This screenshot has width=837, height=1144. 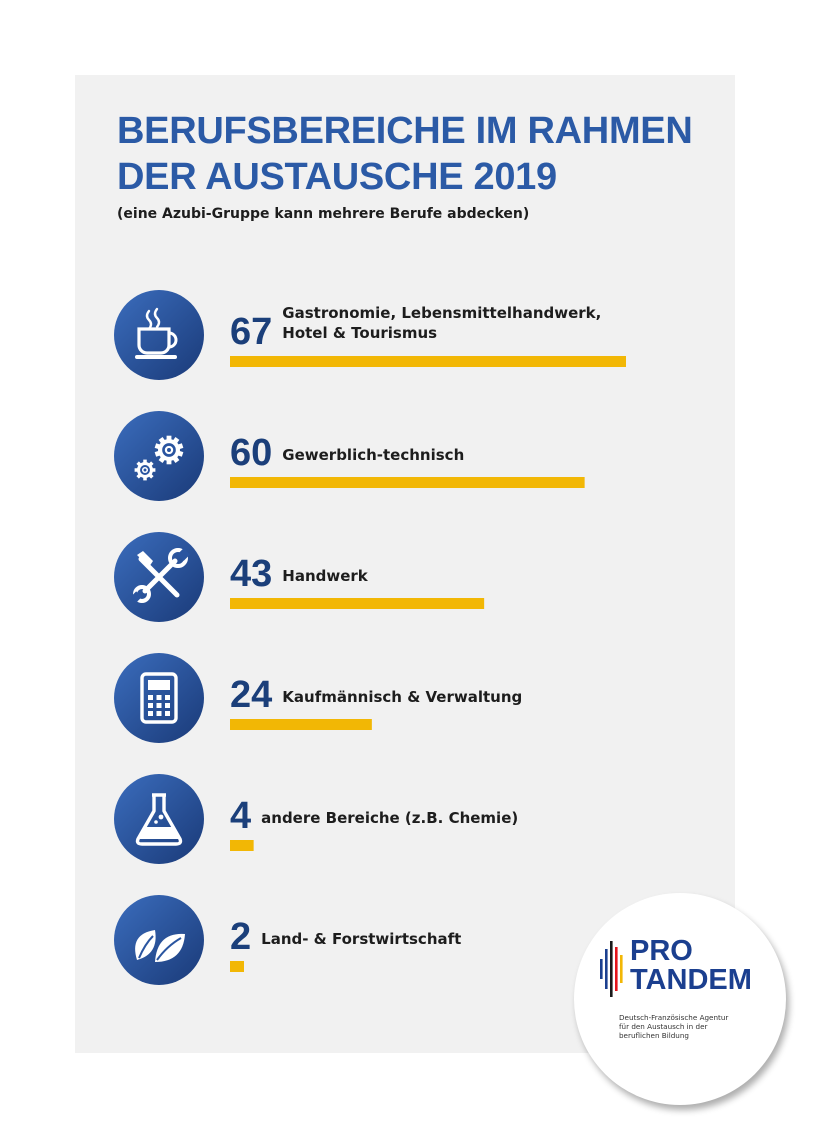 I want to click on logo-line-2: TANDEM, so click(x=691, y=980).